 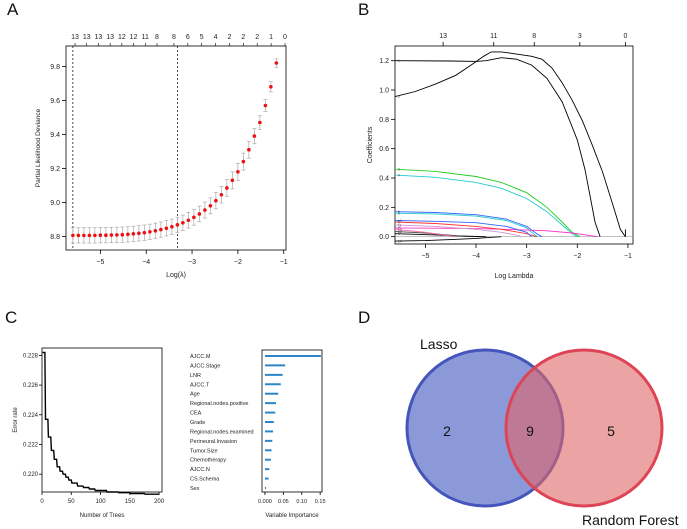 What do you see at coordinates (42, 502) in the screenshot?
I see `c-left-x-tick-label: 0` at bounding box center [42, 502].